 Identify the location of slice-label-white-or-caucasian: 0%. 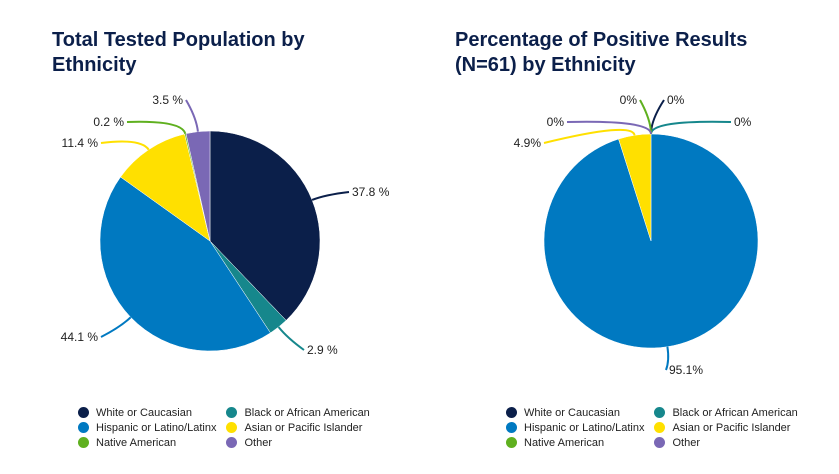
(676, 100).